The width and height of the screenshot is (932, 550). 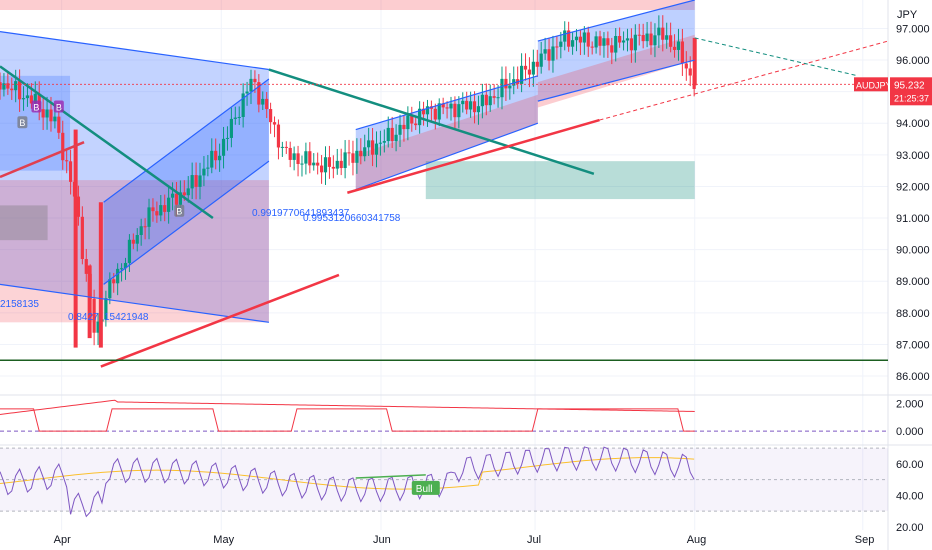 What do you see at coordinates (616, 21) in the screenshot?
I see `channel3-top` at bounding box center [616, 21].